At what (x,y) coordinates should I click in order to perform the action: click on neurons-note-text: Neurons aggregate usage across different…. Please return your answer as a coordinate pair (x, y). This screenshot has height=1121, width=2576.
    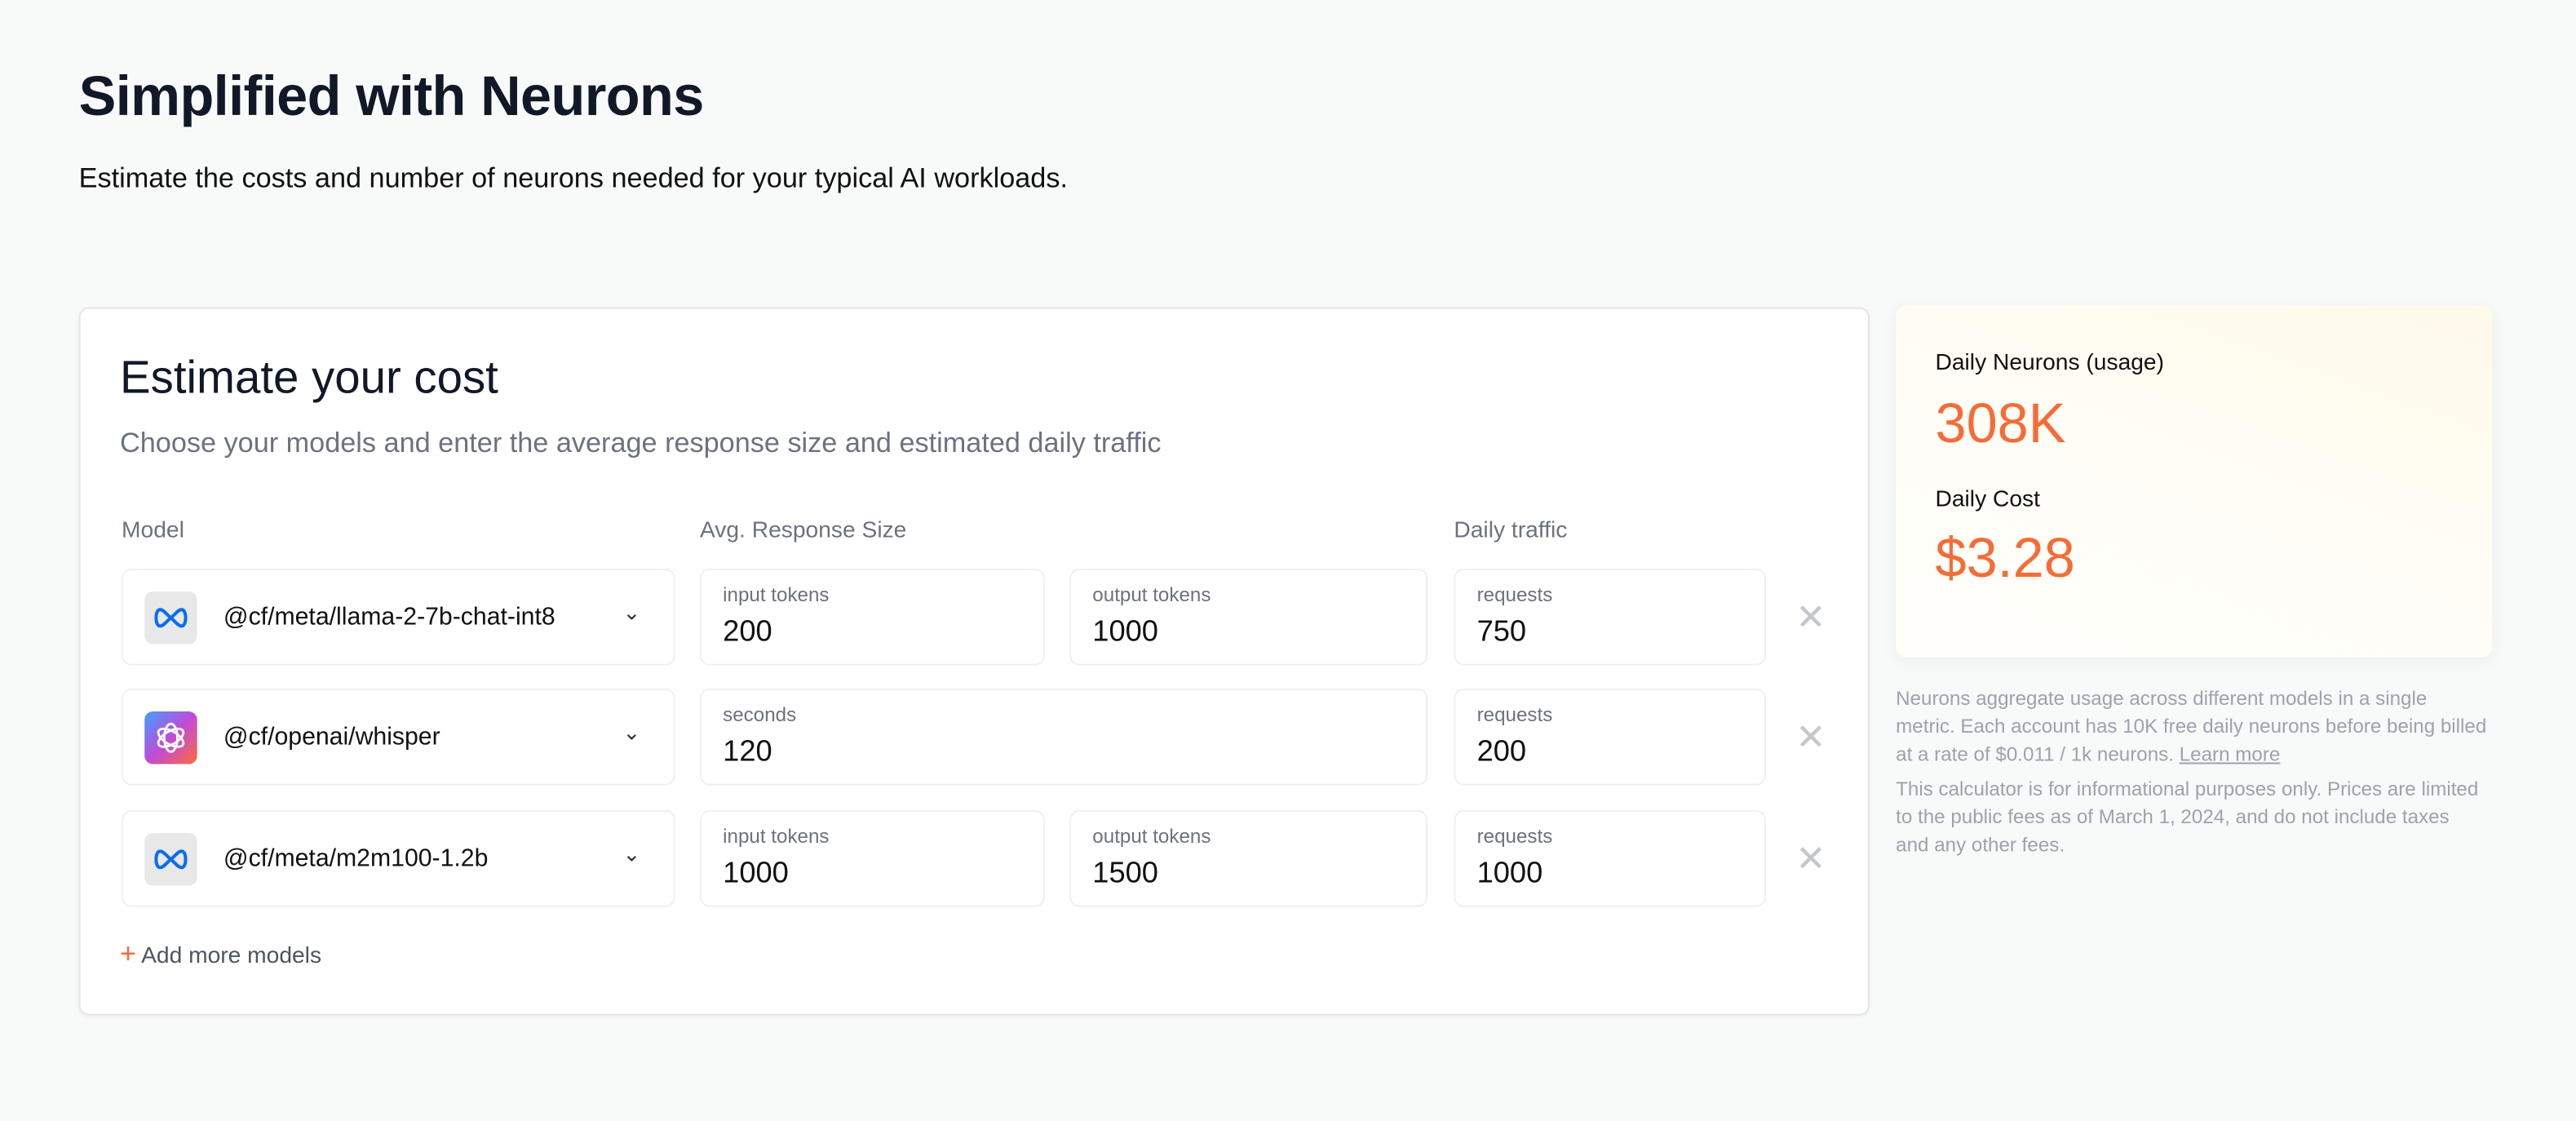
    Looking at the image, I should click on (2191, 726).